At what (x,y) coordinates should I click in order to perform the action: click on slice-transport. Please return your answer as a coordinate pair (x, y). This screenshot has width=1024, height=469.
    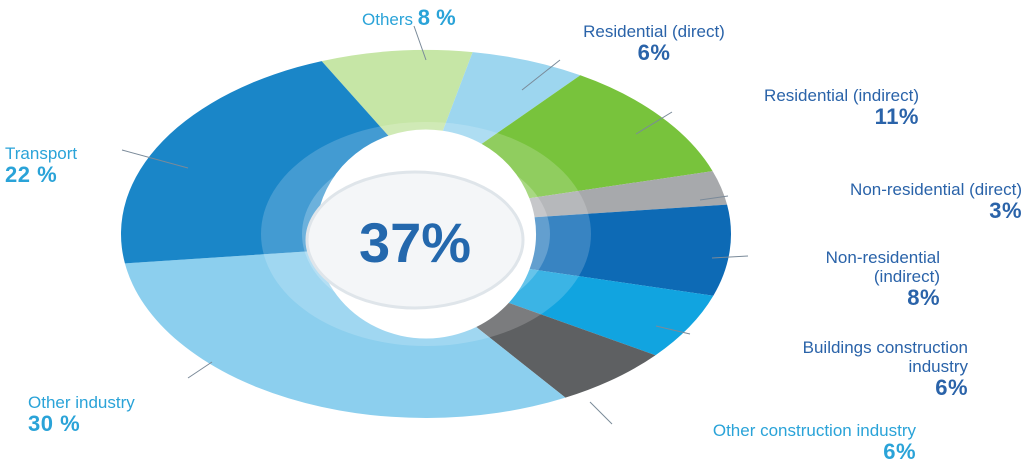
    Looking at the image, I should click on (255, 162).